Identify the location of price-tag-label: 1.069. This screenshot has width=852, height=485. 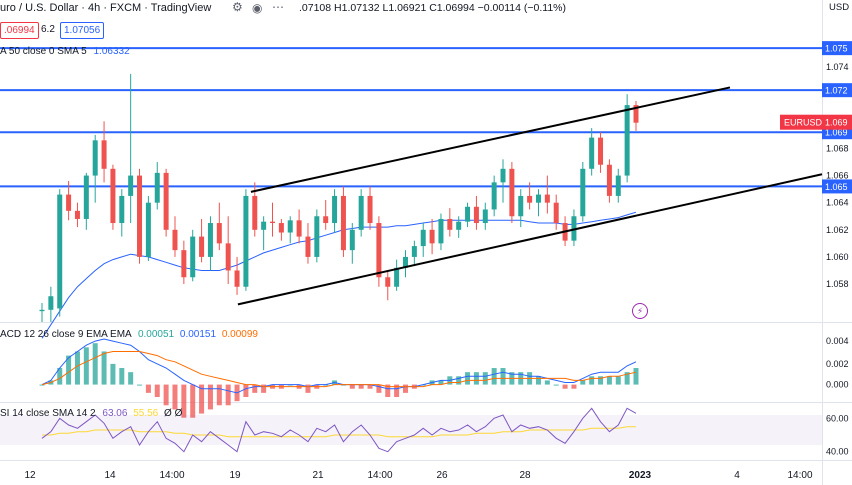
(836, 133).